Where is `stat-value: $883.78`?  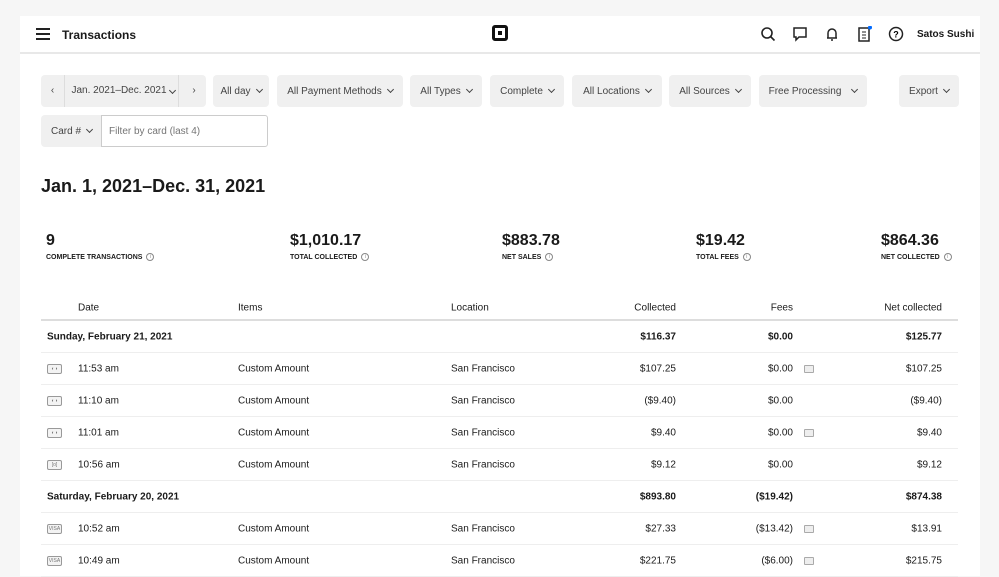 stat-value: $883.78 is located at coordinates (531, 240).